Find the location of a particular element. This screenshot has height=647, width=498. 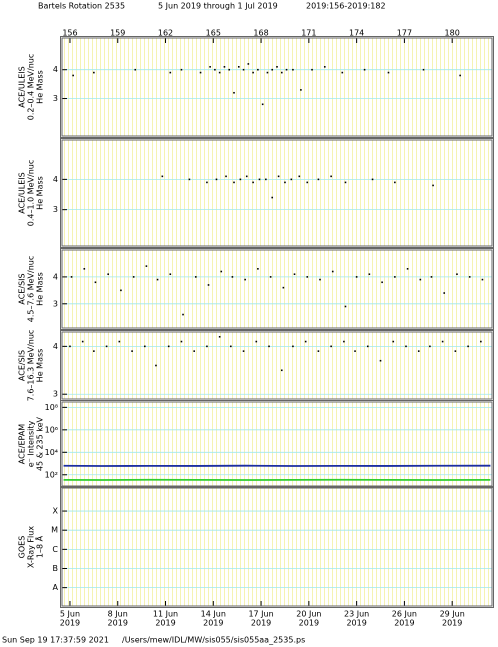

y-axis-label: GOES is located at coordinates (22, 547).